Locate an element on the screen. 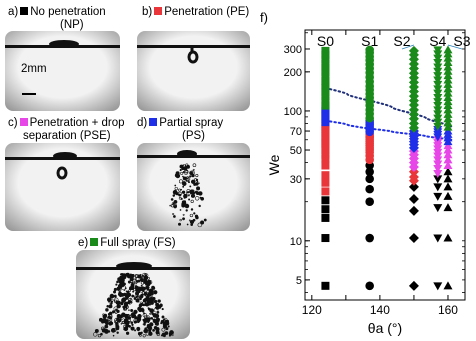 This screenshot has width=476, height=341. y-axis-label: We is located at coordinates (274, 164).